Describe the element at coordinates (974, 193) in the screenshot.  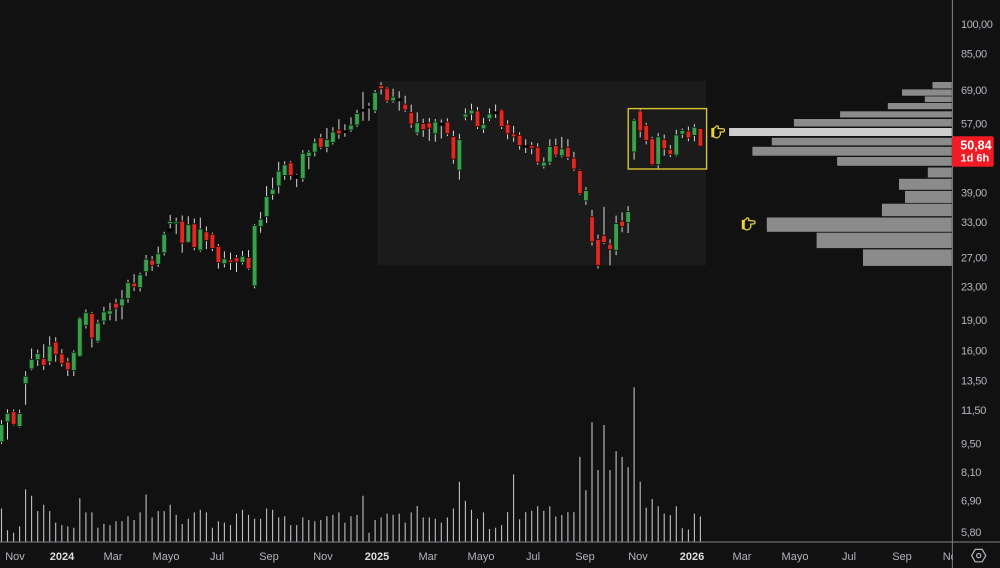
I see `svg-text: 39,00` at that location.